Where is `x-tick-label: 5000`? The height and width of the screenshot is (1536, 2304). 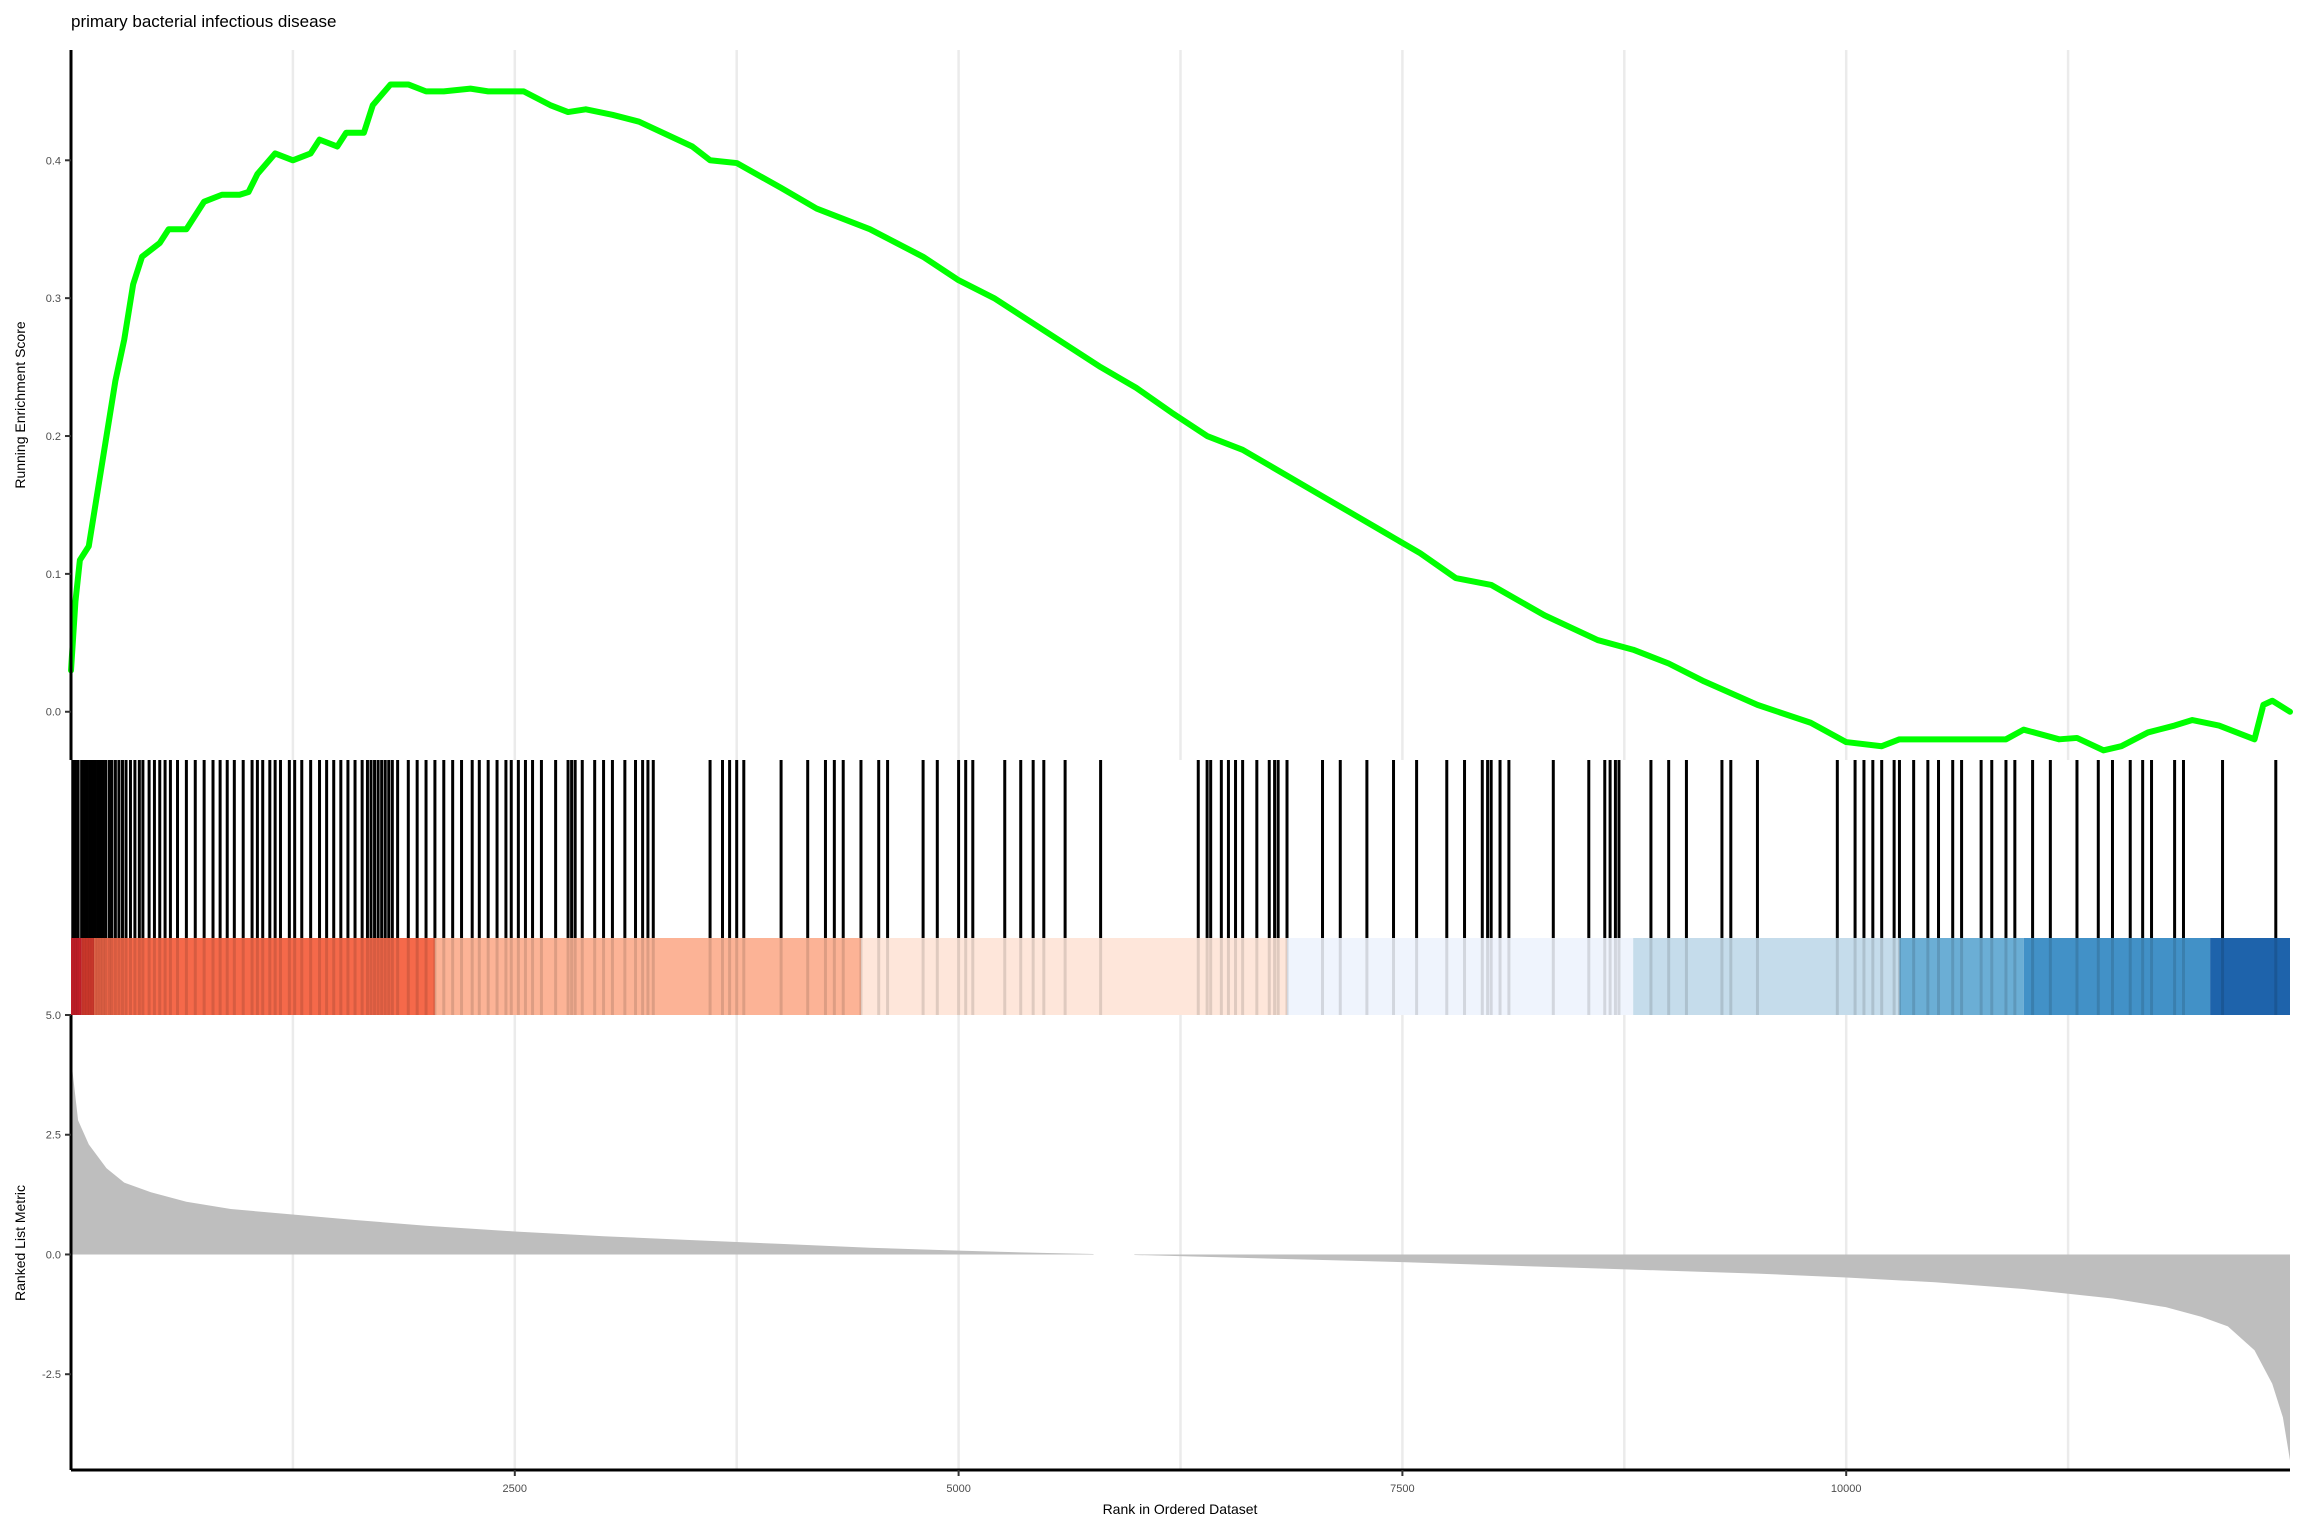 x-tick-label: 5000 is located at coordinates (958, 1489).